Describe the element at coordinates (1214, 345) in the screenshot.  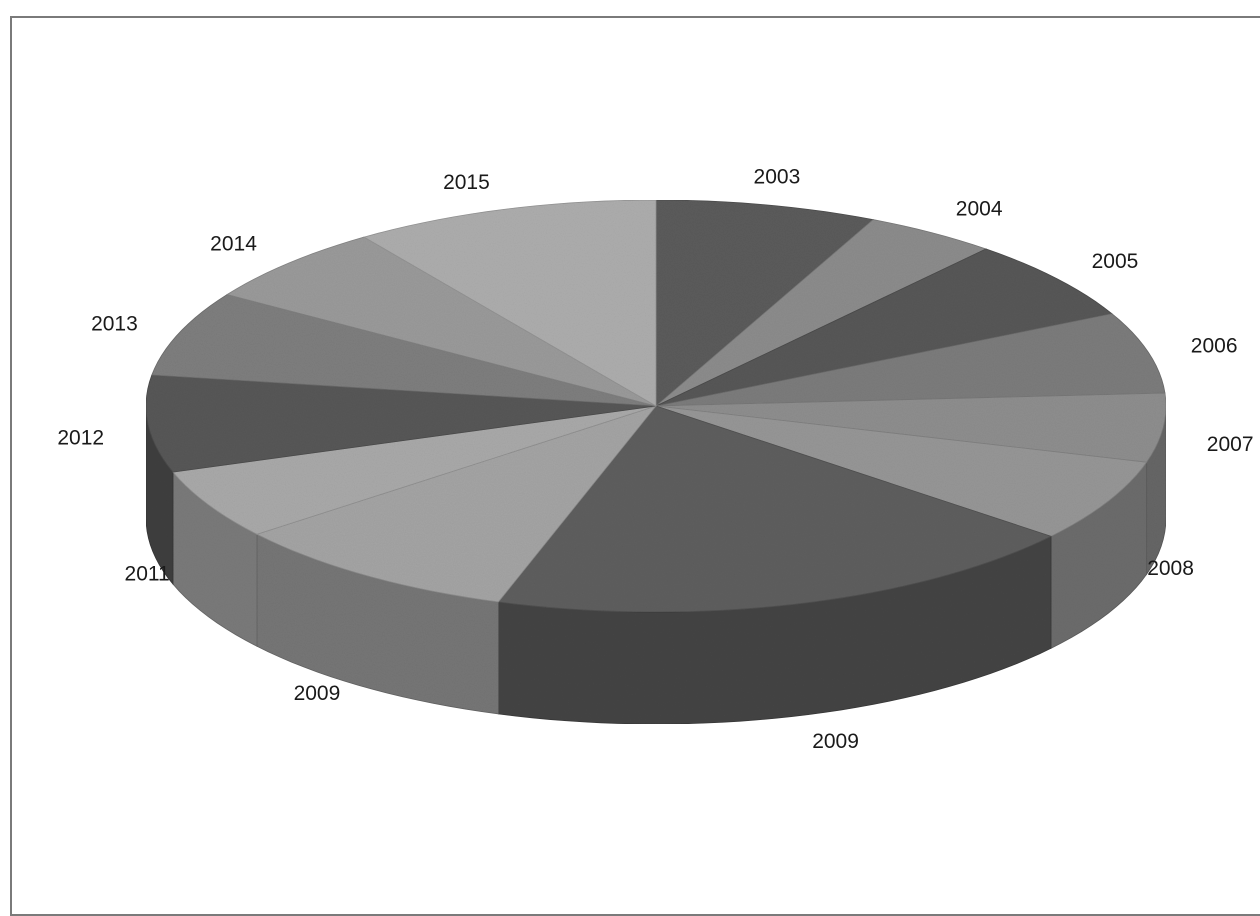
I see `pie-label-2006-3: 2006` at that location.